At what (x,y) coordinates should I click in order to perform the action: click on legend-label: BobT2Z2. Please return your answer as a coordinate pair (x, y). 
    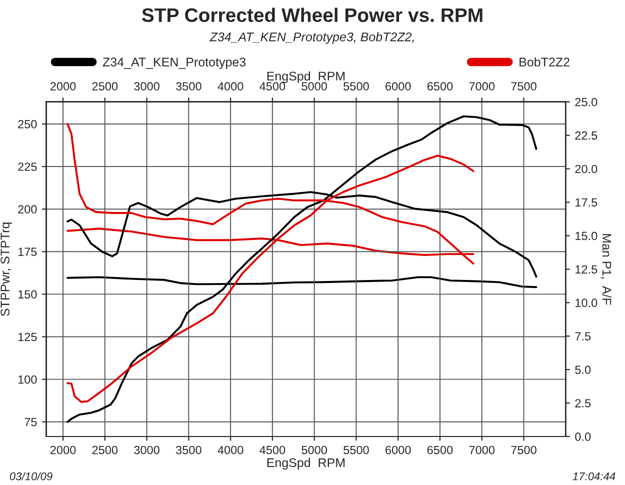
    Looking at the image, I should click on (545, 62).